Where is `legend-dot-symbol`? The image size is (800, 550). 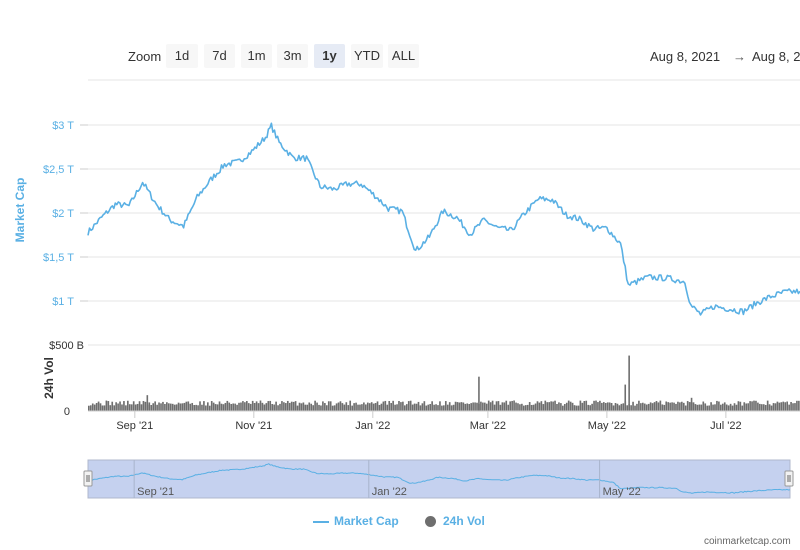 legend-dot-symbol is located at coordinates (430, 521).